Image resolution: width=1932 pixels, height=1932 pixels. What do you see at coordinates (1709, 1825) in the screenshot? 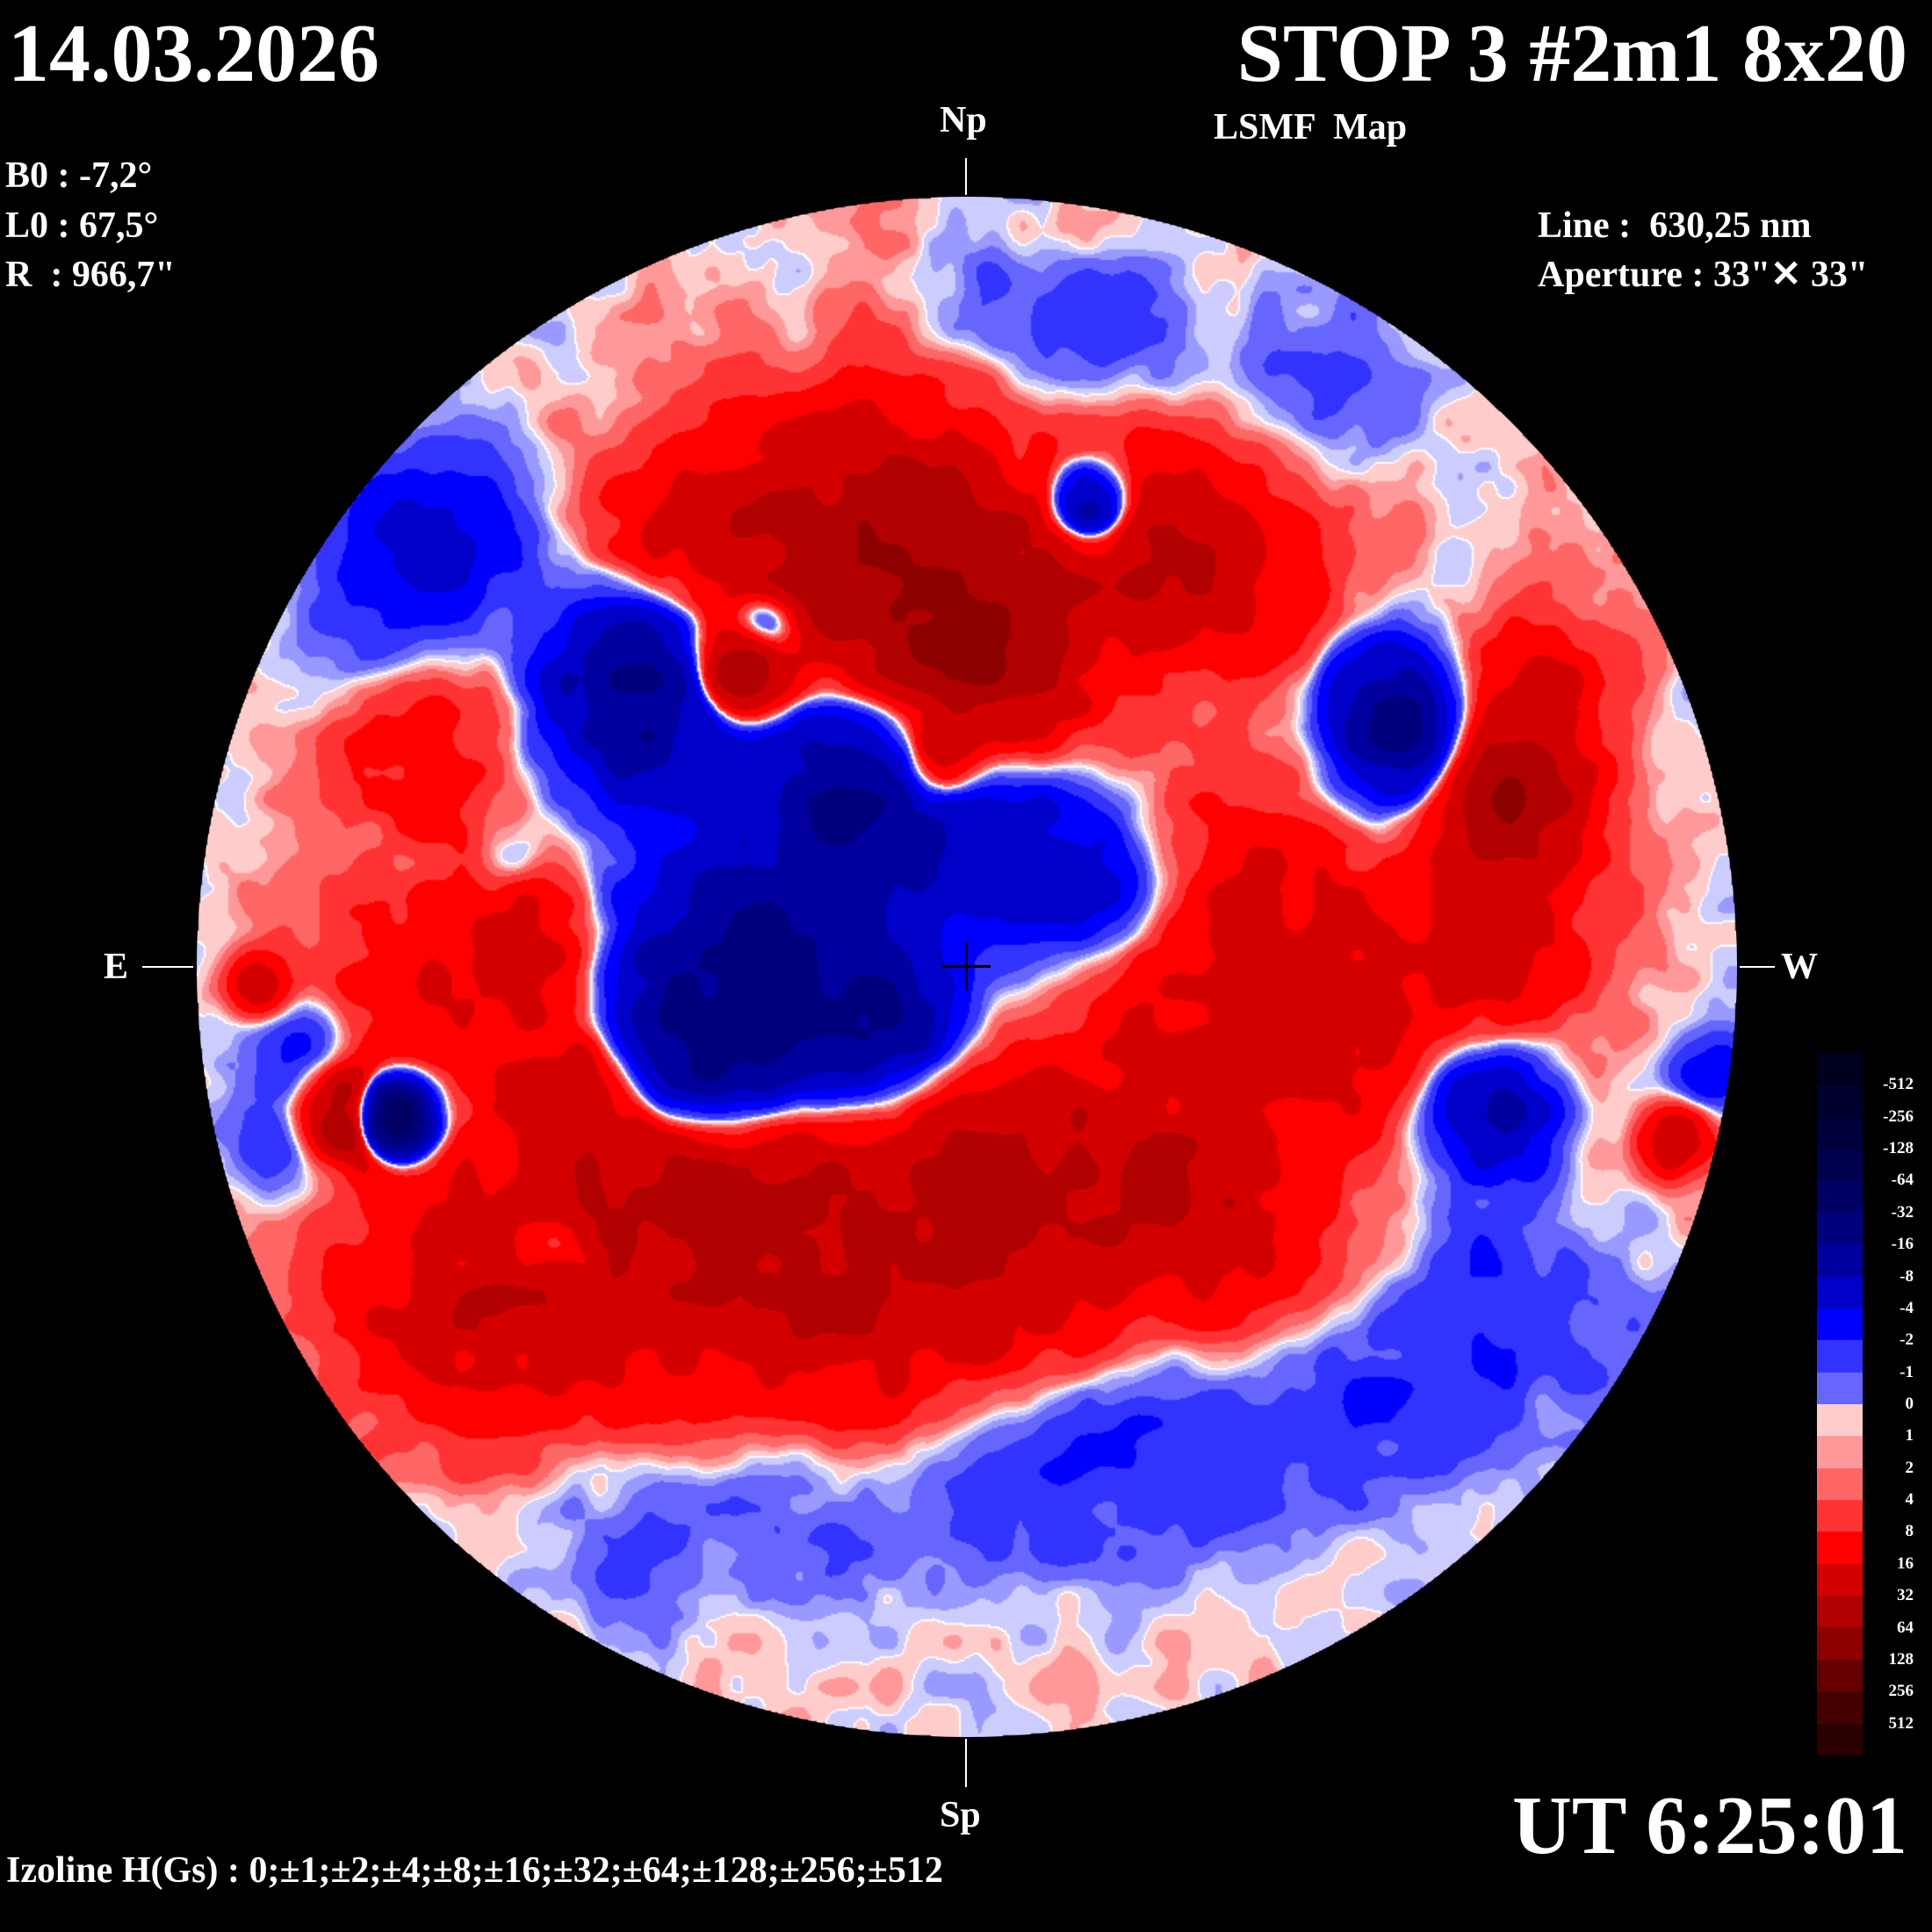
I see `universal-time: UT 6:25:01` at bounding box center [1709, 1825].